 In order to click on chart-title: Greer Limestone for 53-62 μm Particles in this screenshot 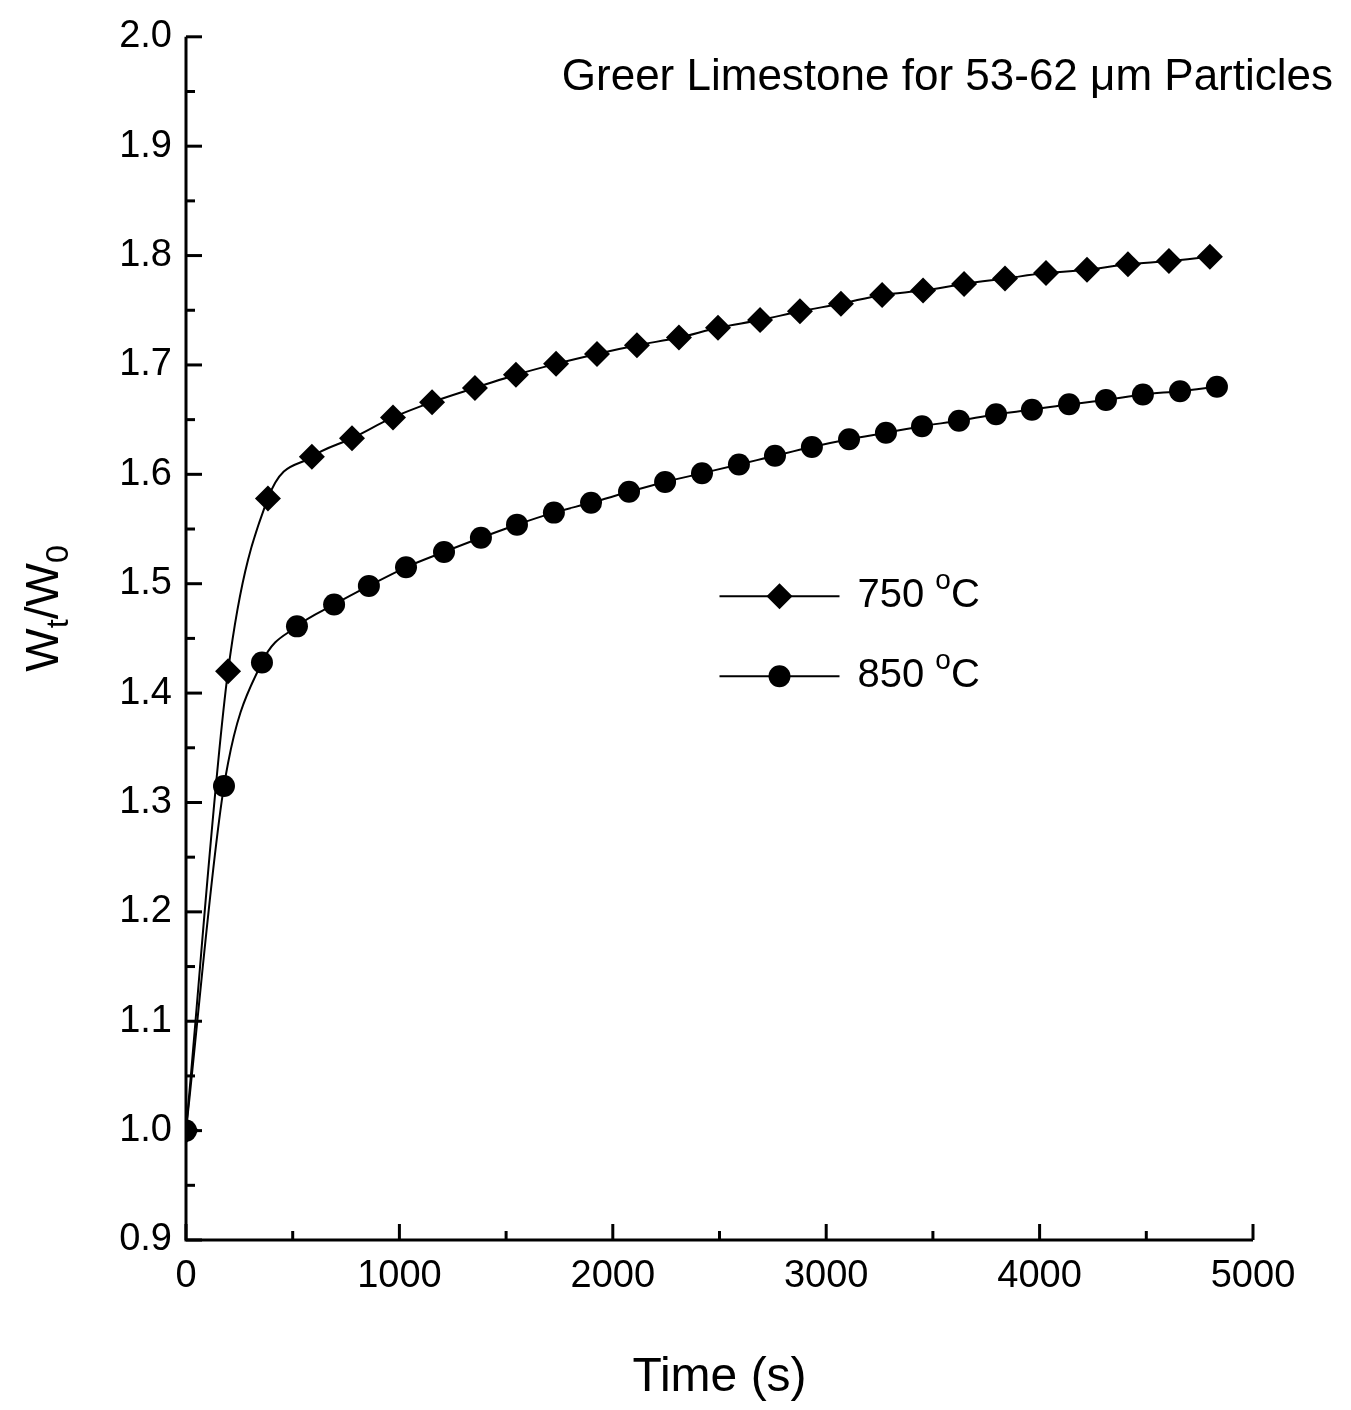, I will do `click(947, 75)`.